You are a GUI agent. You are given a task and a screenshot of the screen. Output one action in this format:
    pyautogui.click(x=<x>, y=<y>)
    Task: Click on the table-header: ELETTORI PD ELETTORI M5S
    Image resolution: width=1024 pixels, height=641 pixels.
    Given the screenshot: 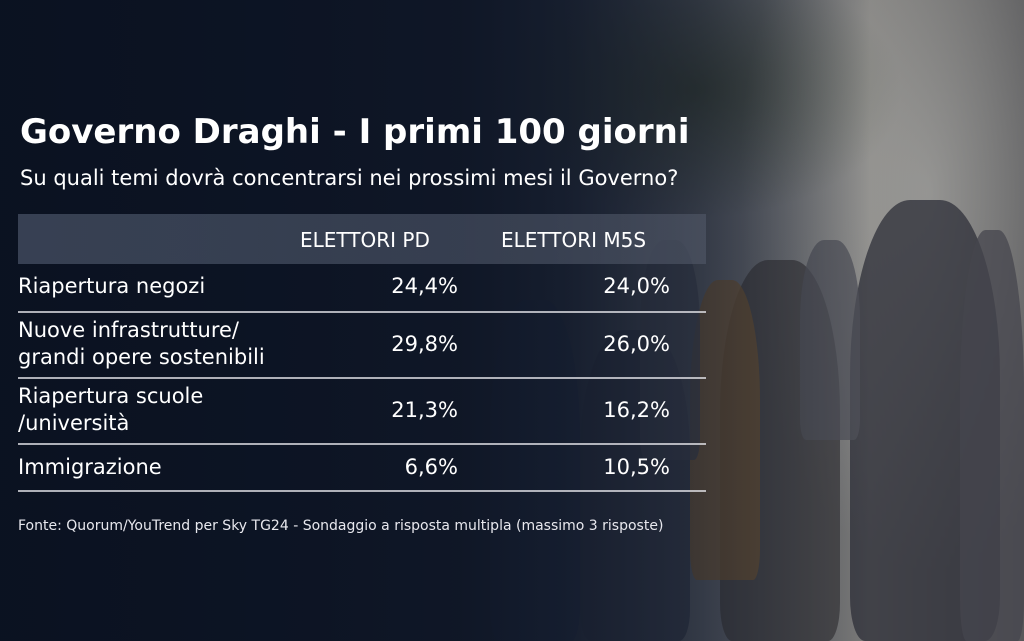 What is the action you would take?
    pyautogui.click(x=362, y=239)
    